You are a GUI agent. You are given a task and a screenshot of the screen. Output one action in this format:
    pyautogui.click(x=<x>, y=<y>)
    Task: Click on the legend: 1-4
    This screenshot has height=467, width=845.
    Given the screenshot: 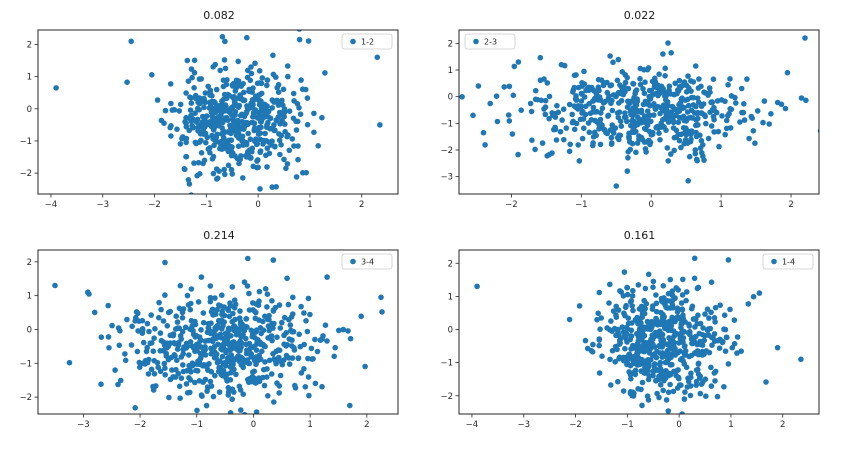 What is the action you would take?
    pyautogui.click(x=787, y=261)
    